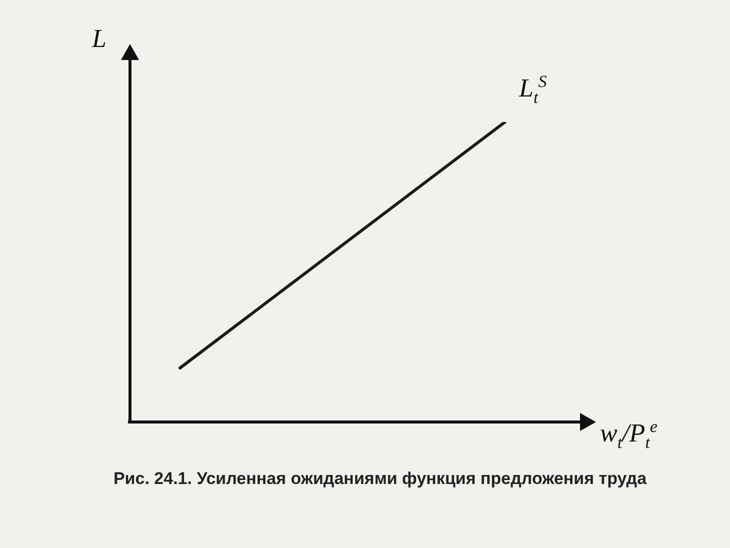 The width and height of the screenshot is (730, 548). Describe the element at coordinates (99, 39) in the screenshot. I see `y-axis-title: L` at that location.